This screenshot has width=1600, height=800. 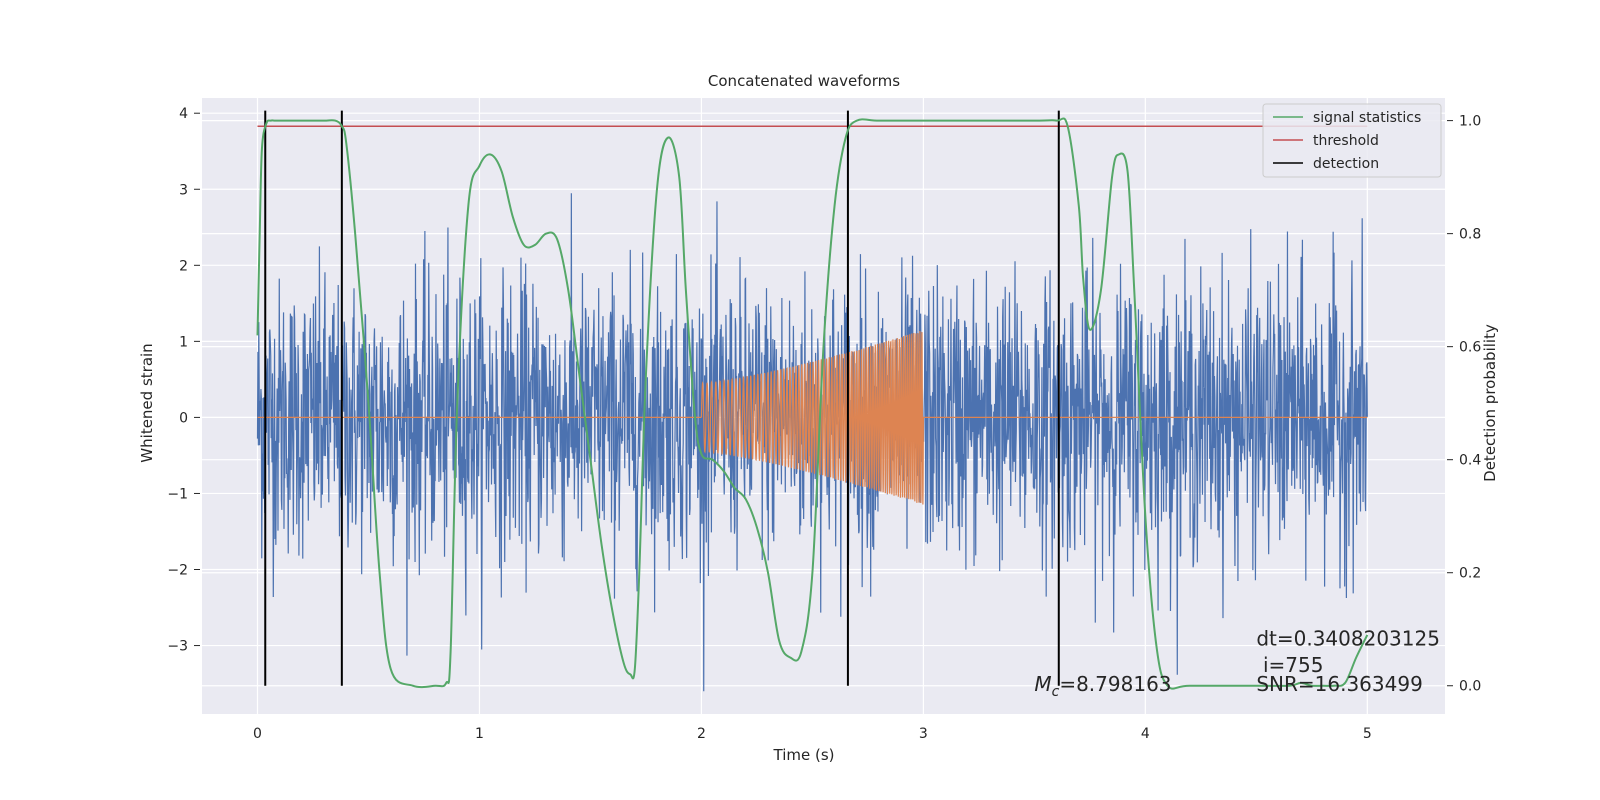 What do you see at coordinates (1145, 734) in the screenshot?
I see `x-tick-label: 4` at bounding box center [1145, 734].